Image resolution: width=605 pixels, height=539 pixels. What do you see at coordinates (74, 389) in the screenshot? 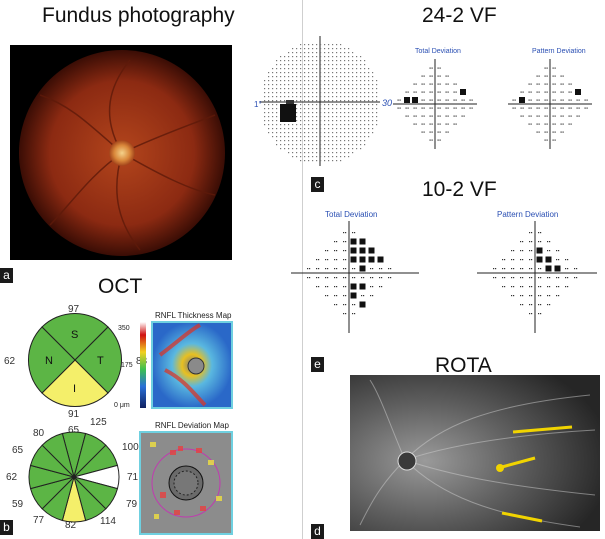
I see `quadrant-label-i: I` at bounding box center [74, 389].